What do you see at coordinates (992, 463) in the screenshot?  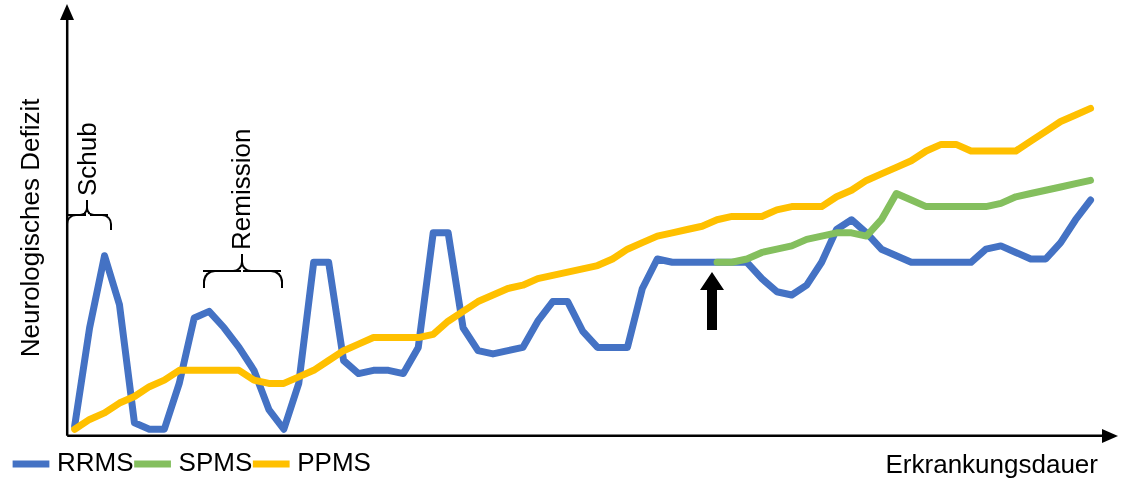 I see `x-axis-title: Erkrankungsdauer` at bounding box center [992, 463].